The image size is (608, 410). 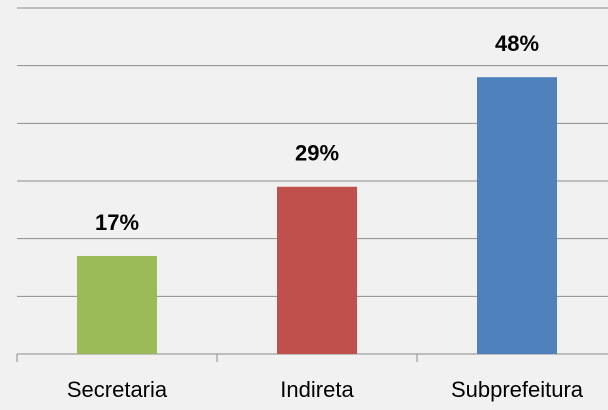 I want to click on value-label: 17%, so click(x=117, y=222).